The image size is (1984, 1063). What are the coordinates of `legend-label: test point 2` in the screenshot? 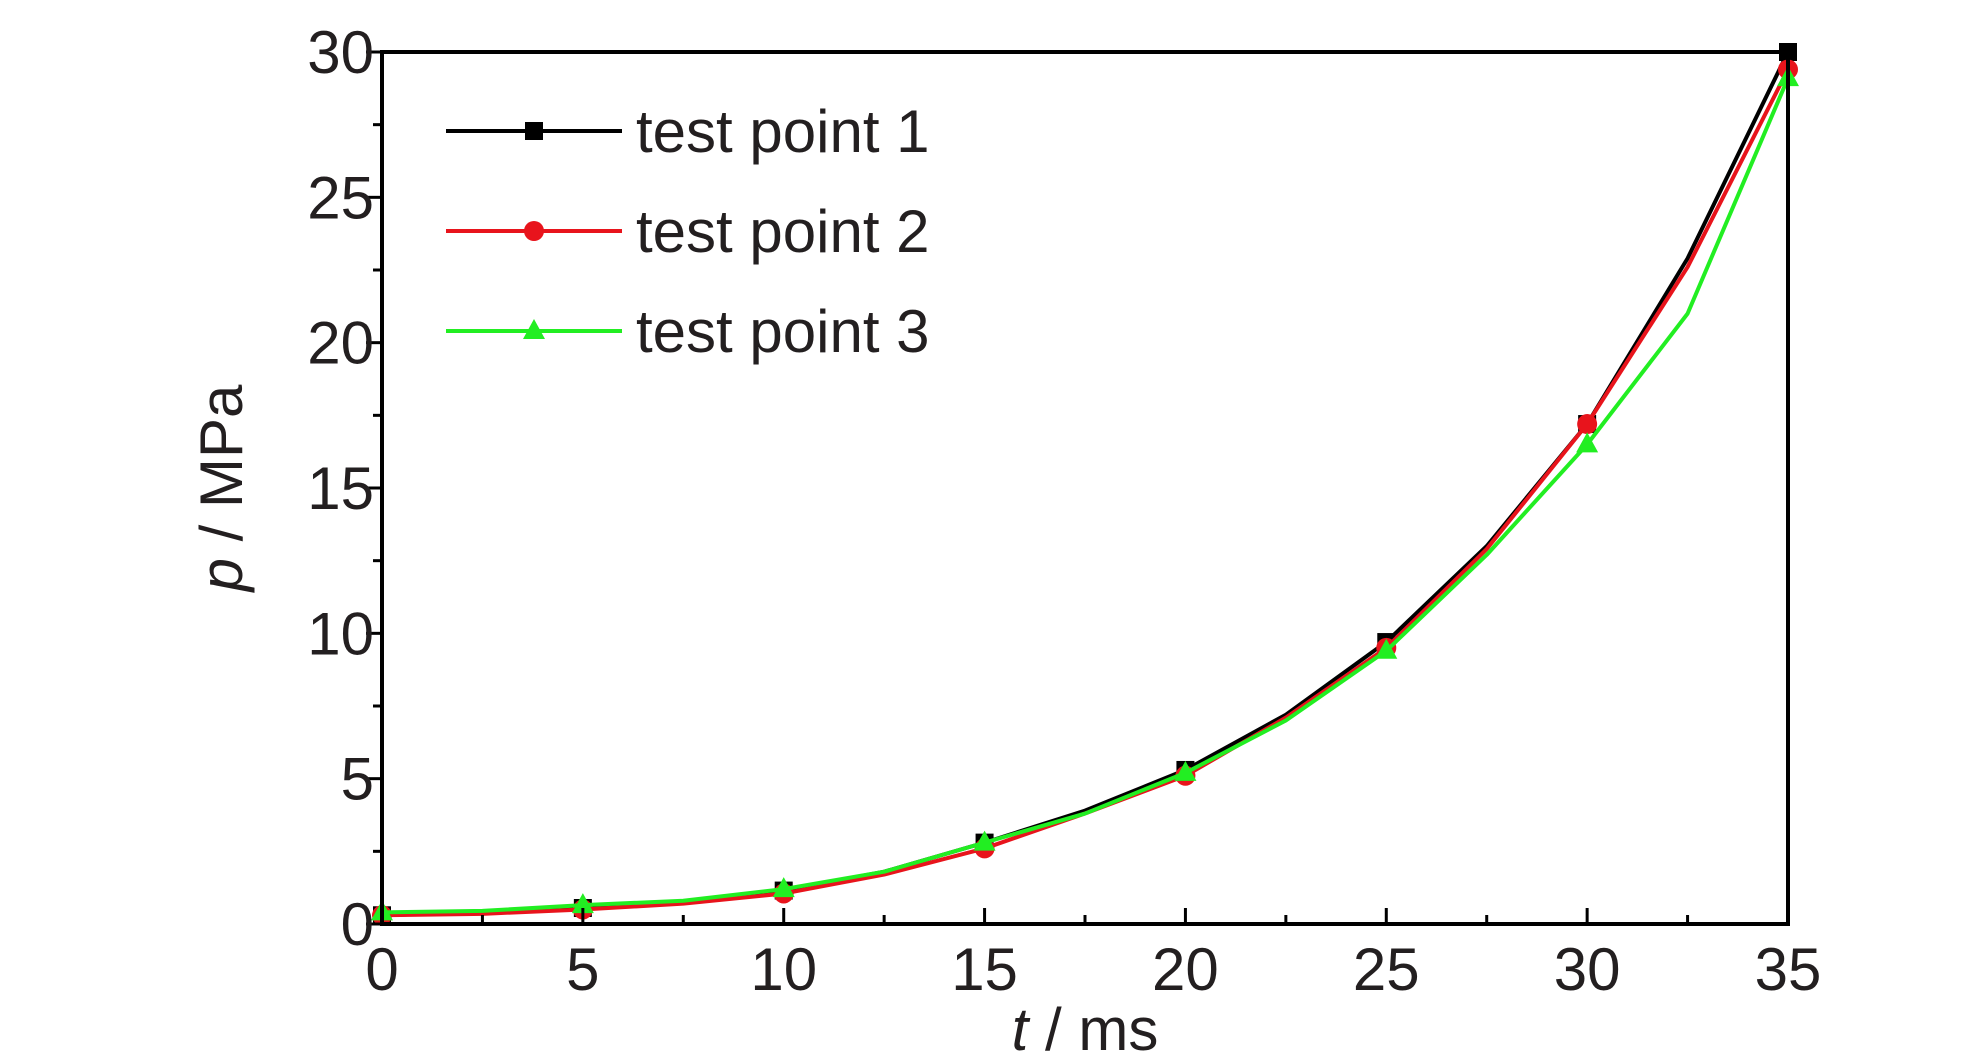 It's located at (783, 231).